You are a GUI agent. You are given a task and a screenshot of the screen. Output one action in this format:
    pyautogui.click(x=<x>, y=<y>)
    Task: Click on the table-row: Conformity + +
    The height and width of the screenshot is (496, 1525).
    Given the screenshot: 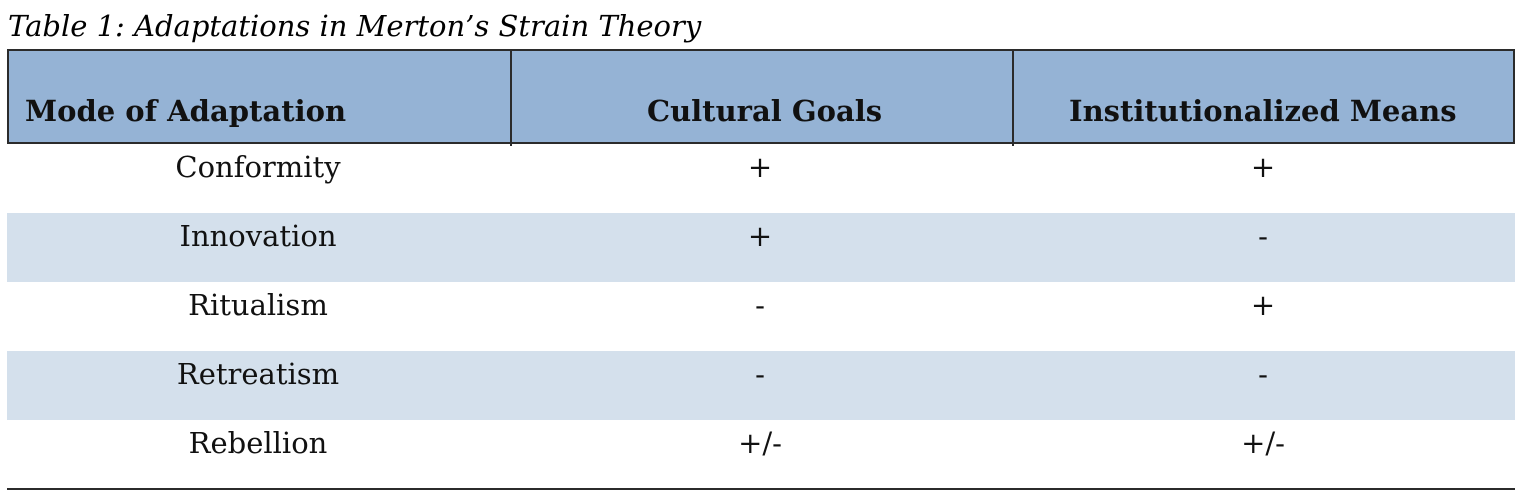 What is the action you would take?
    pyautogui.click(x=761, y=178)
    